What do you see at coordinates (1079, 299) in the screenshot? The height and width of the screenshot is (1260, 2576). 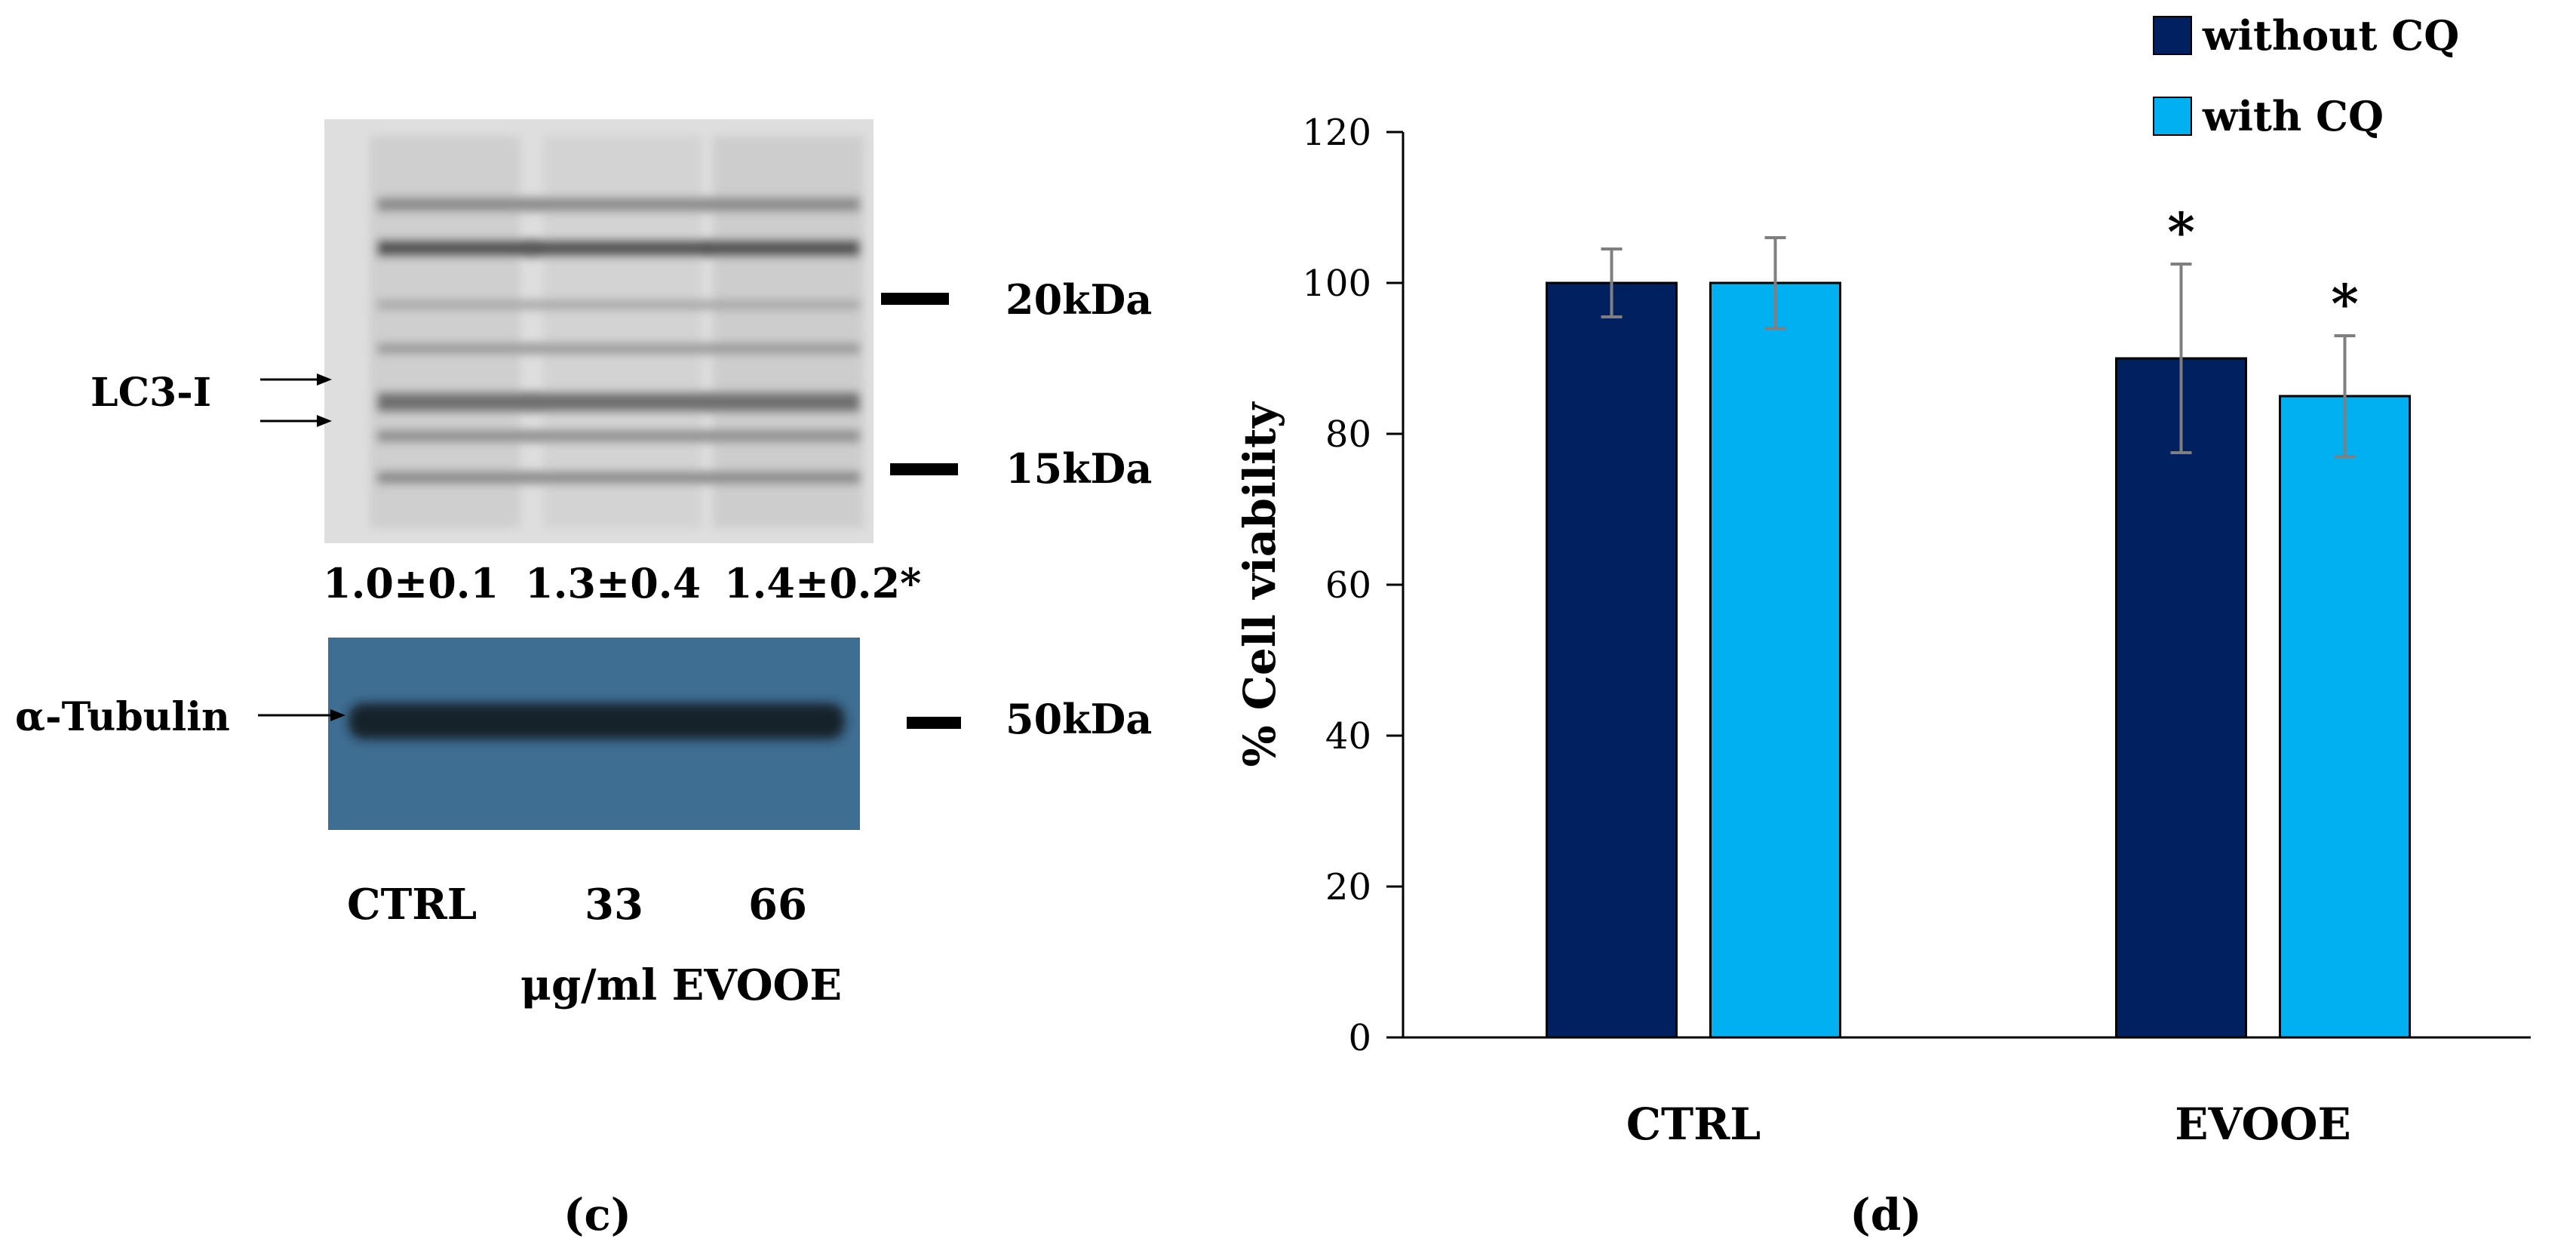 I see `marker-20kda-label: 20kDa` at bounding box center [1079, 299].